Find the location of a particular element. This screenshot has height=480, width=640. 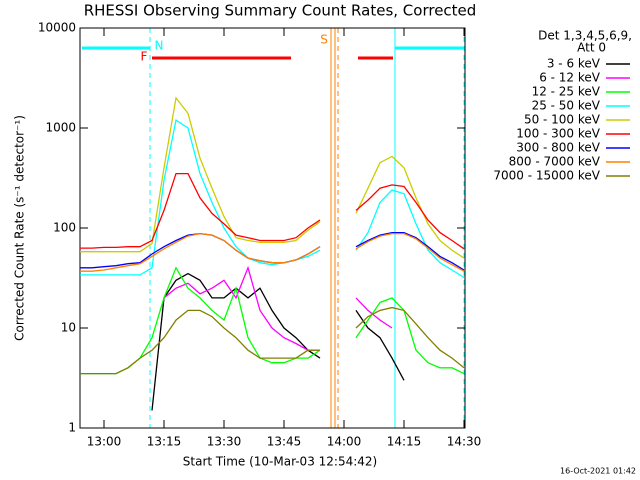

legend-label: 100 - 300 keV is located at coordinates (558, 134).